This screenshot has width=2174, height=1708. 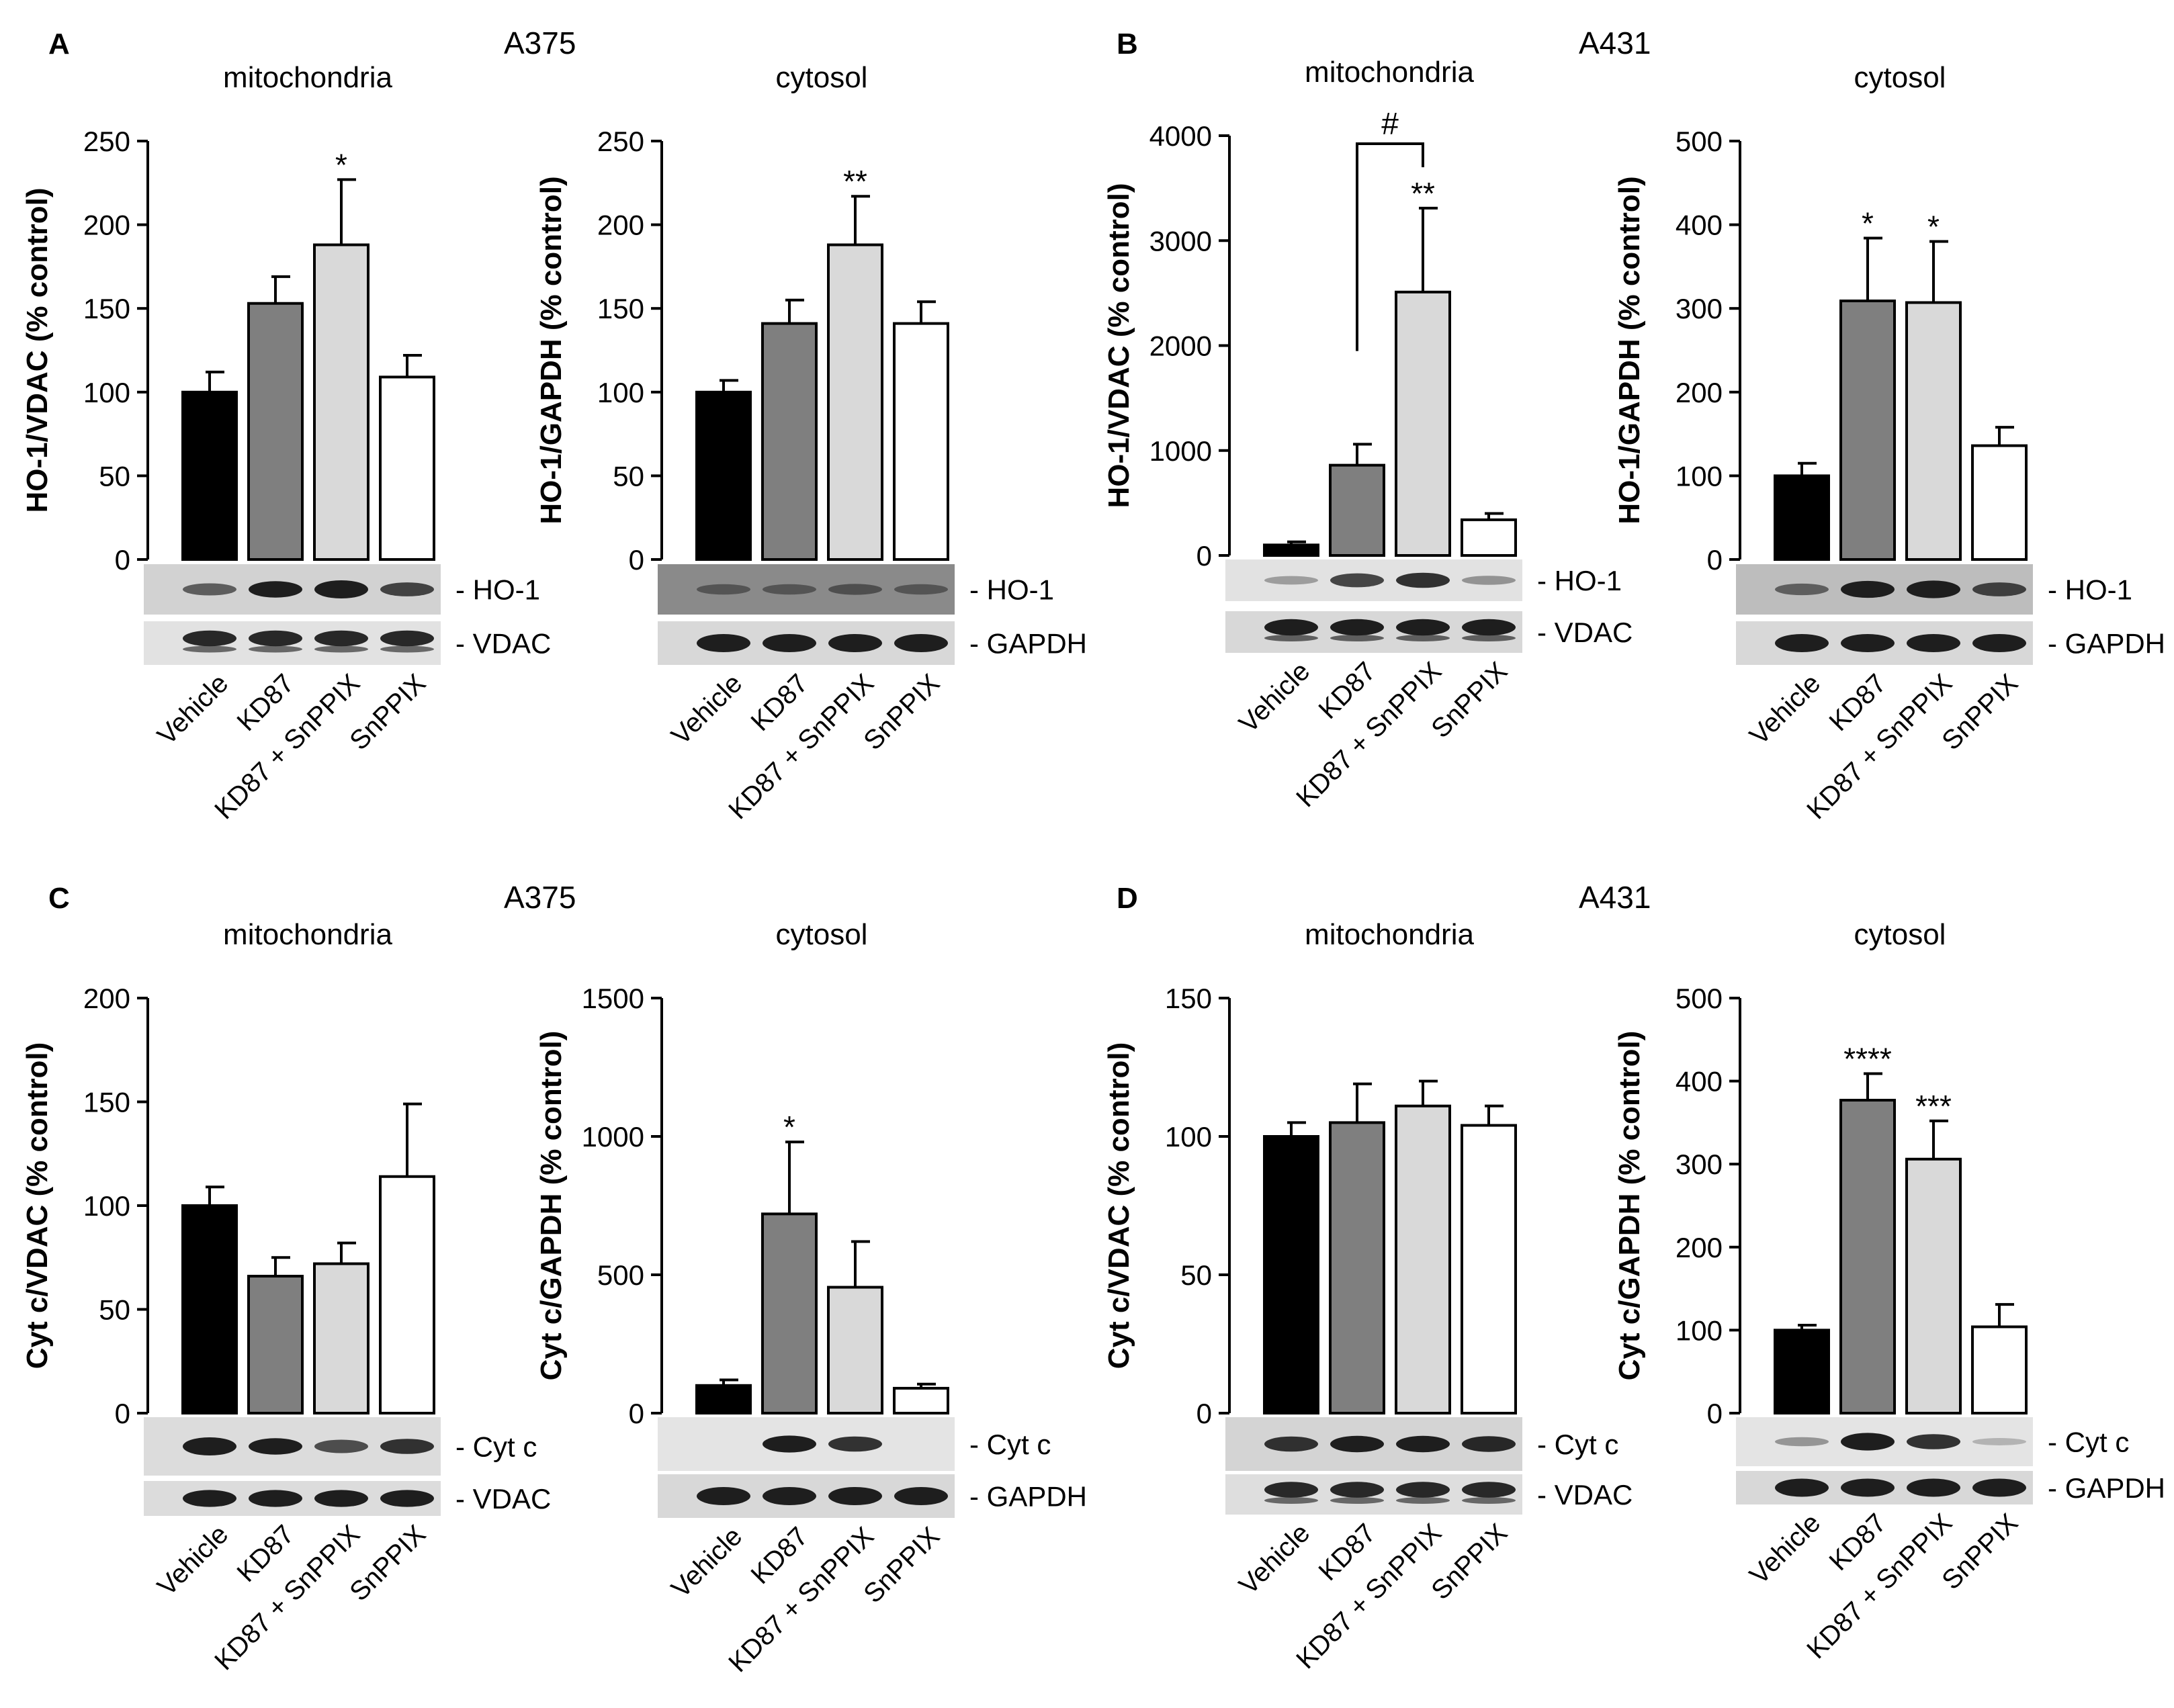 I want to click on comparison-bracket, so click(x=1390, y=246).